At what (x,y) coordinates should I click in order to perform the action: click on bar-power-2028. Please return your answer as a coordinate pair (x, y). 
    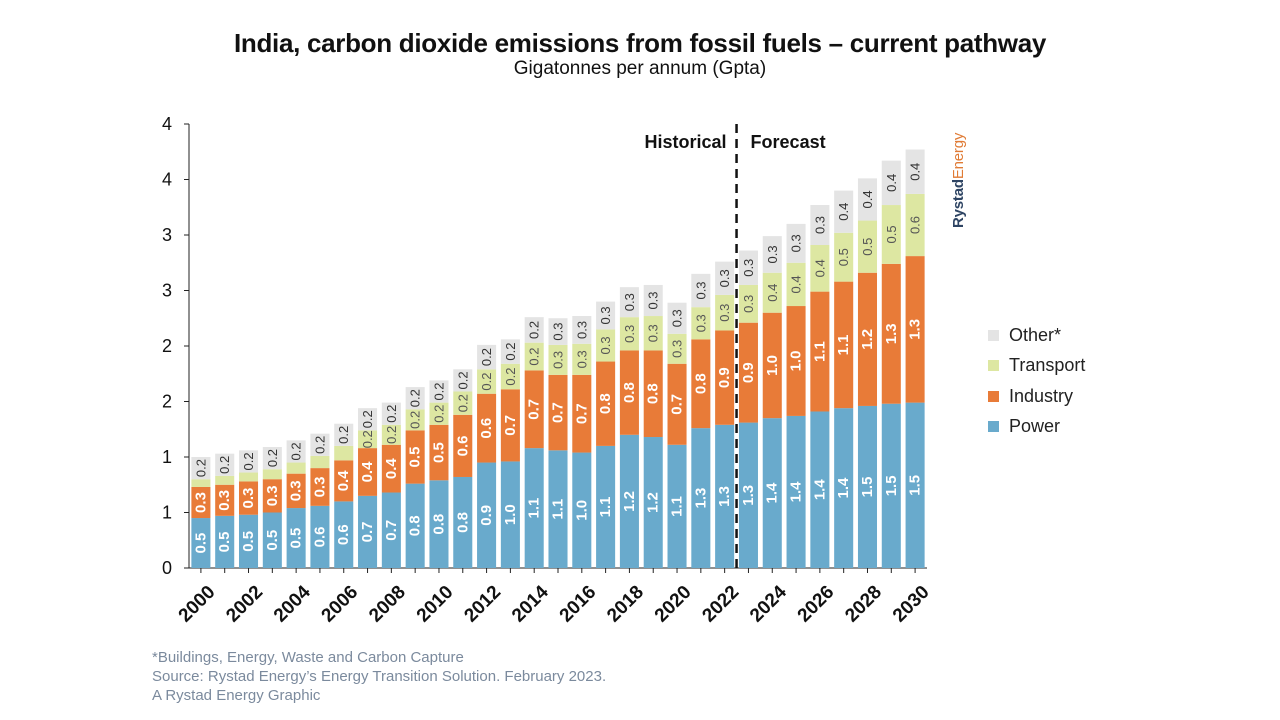
    Looking at the image, I should click on (867, 486).